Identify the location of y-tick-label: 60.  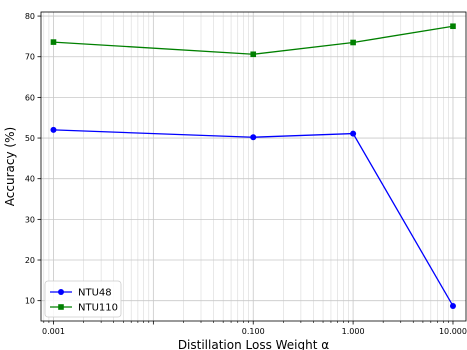
(30, 97).